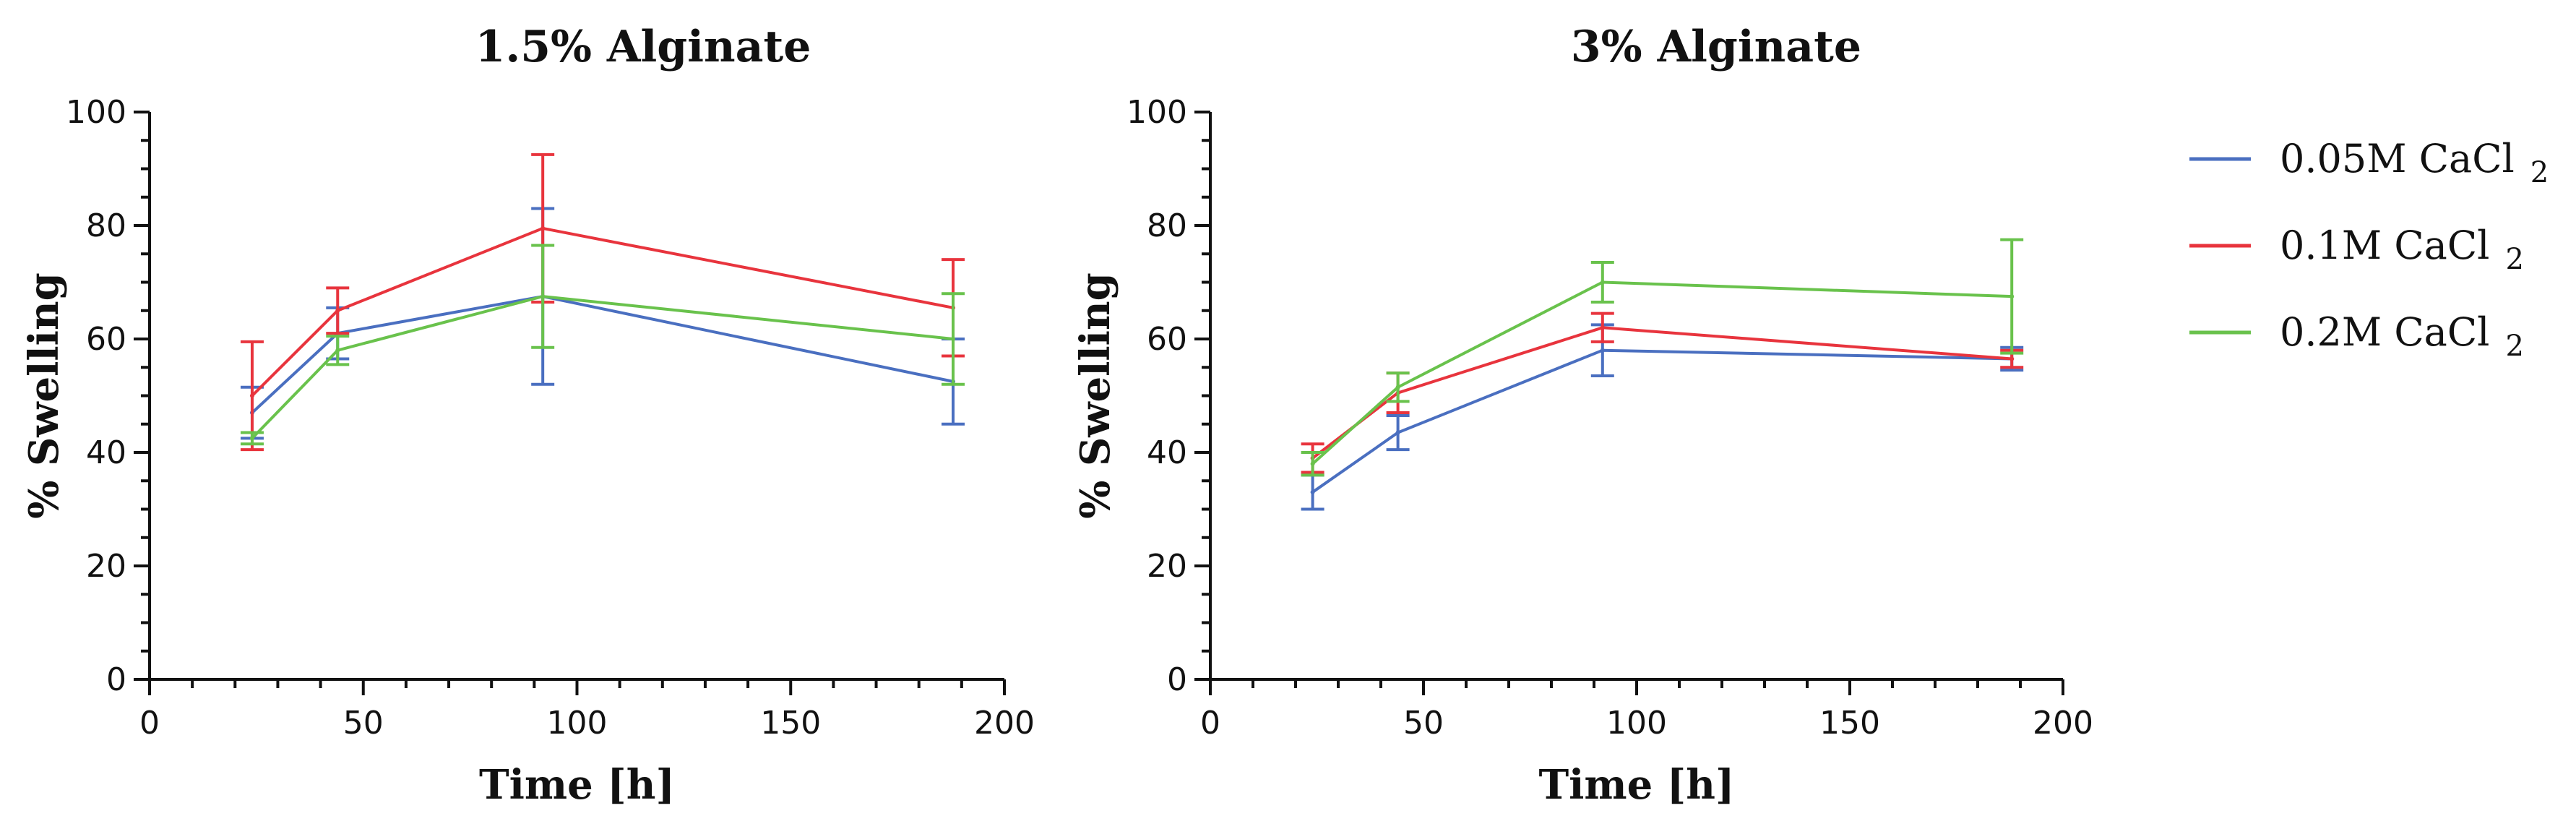  I want to click on legend-label: 0.2M CaCl 2, so click(2402, 336).